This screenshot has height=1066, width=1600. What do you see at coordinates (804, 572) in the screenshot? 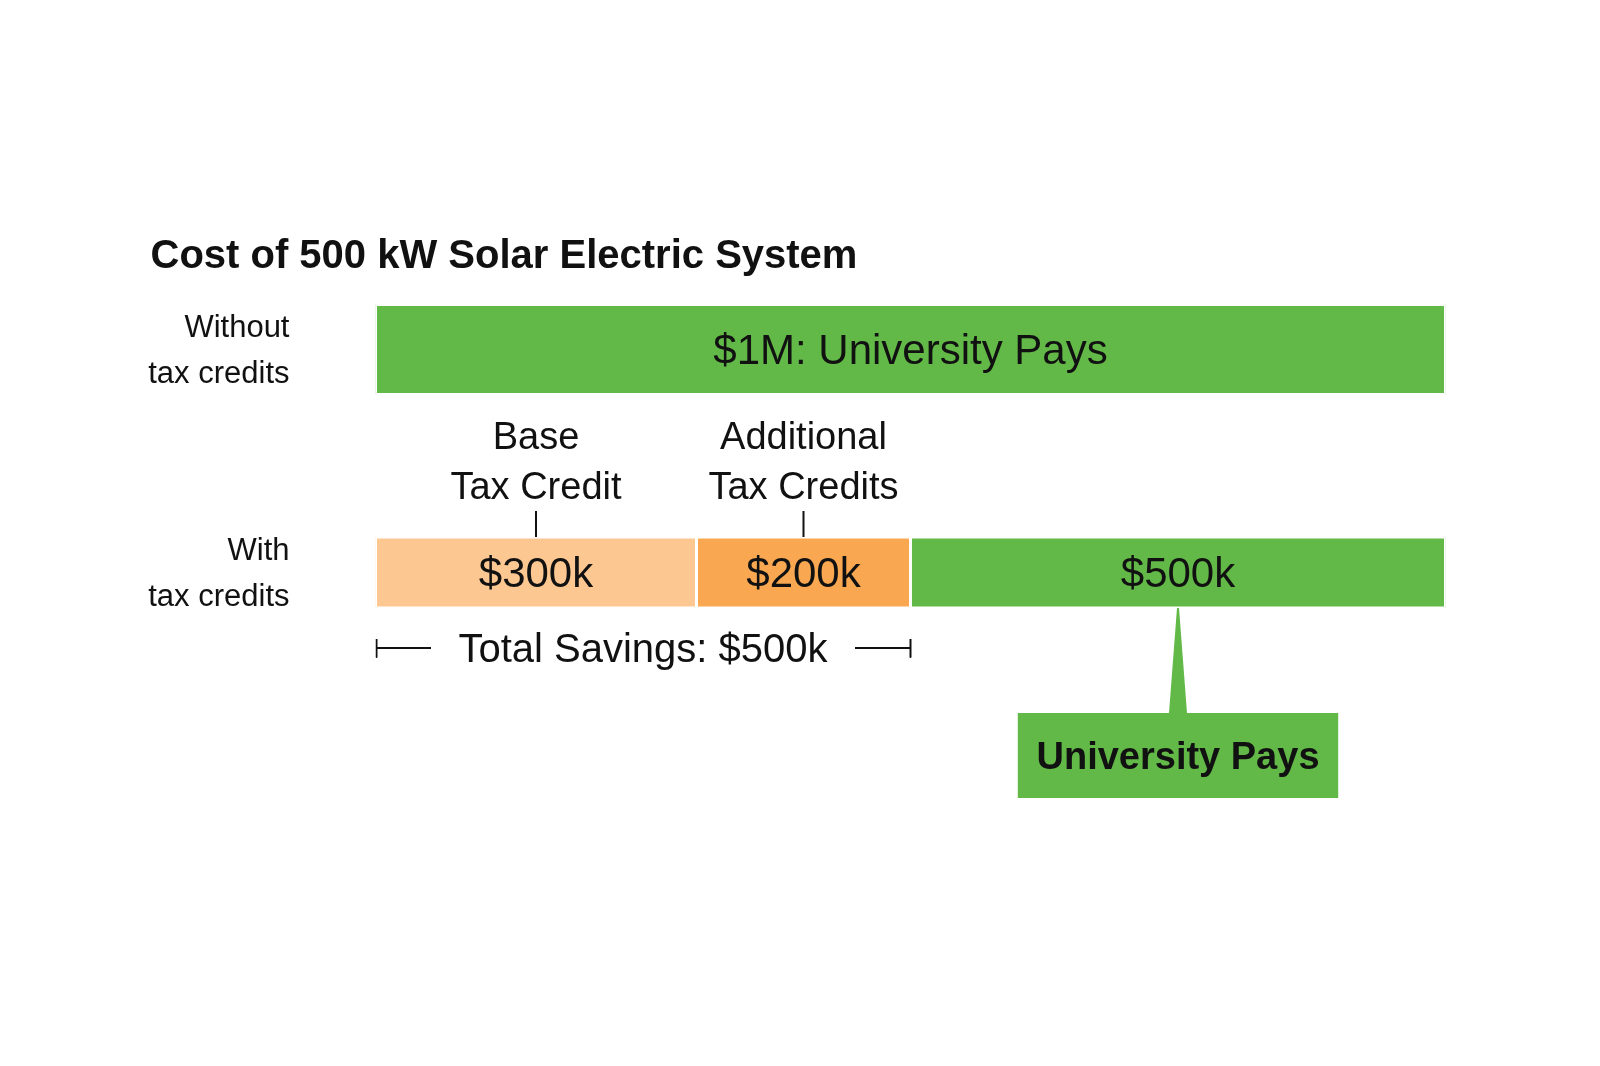
I see `data-label: $200k` at bounding box center [804, 572].